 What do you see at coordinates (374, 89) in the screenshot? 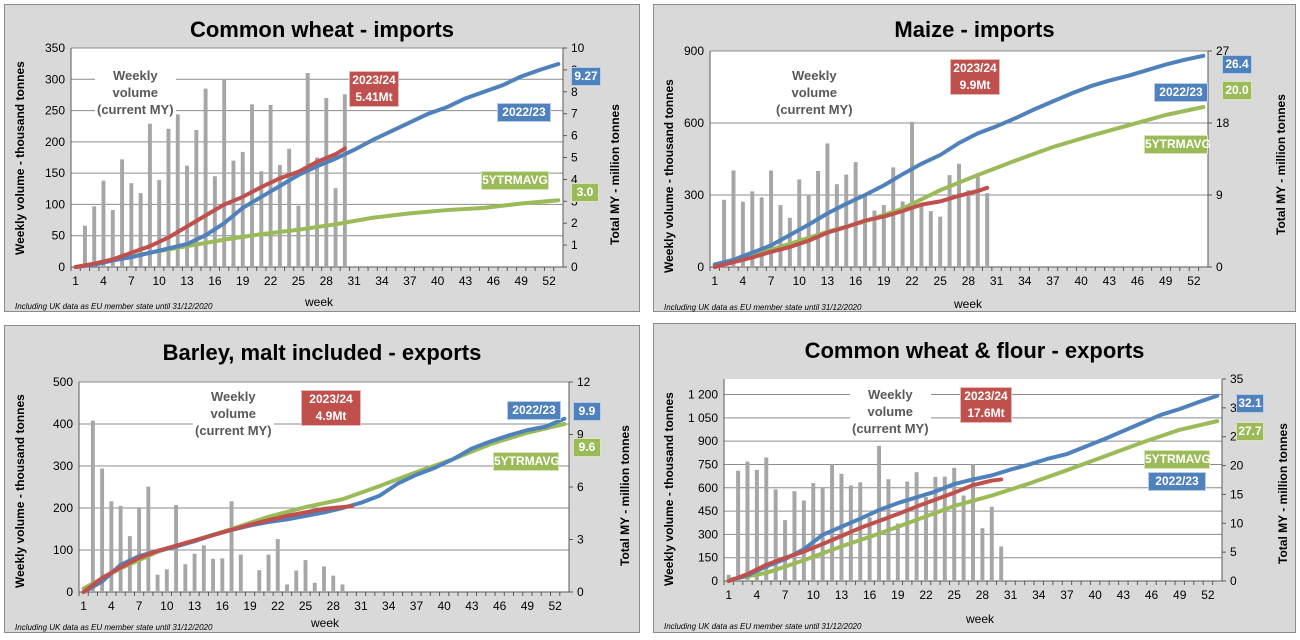
I see `badge-2023-24: 2023/24 5.41Mt` at bounding box center [374, 89].